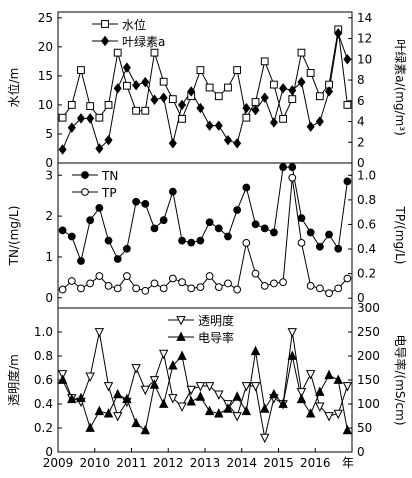  Describe the element at coordinates (278, 463) in the screenshot. I see `x-tick-label: 2015` at that location.